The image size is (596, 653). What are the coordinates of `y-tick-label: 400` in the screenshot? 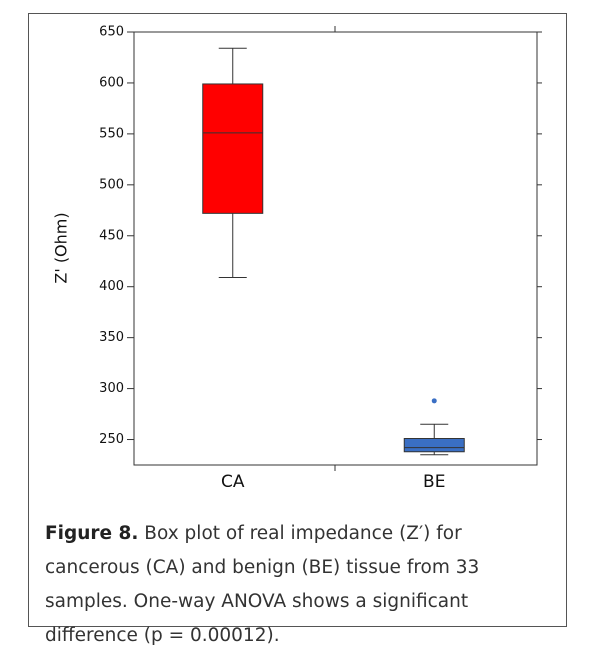 It's located at (111, 286).